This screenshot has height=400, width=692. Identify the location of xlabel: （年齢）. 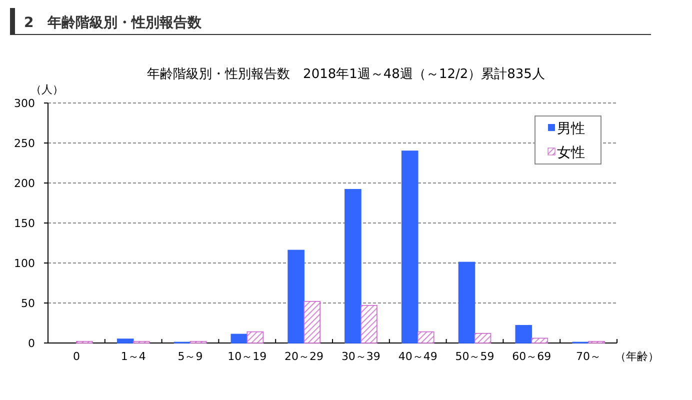
(637, 356).